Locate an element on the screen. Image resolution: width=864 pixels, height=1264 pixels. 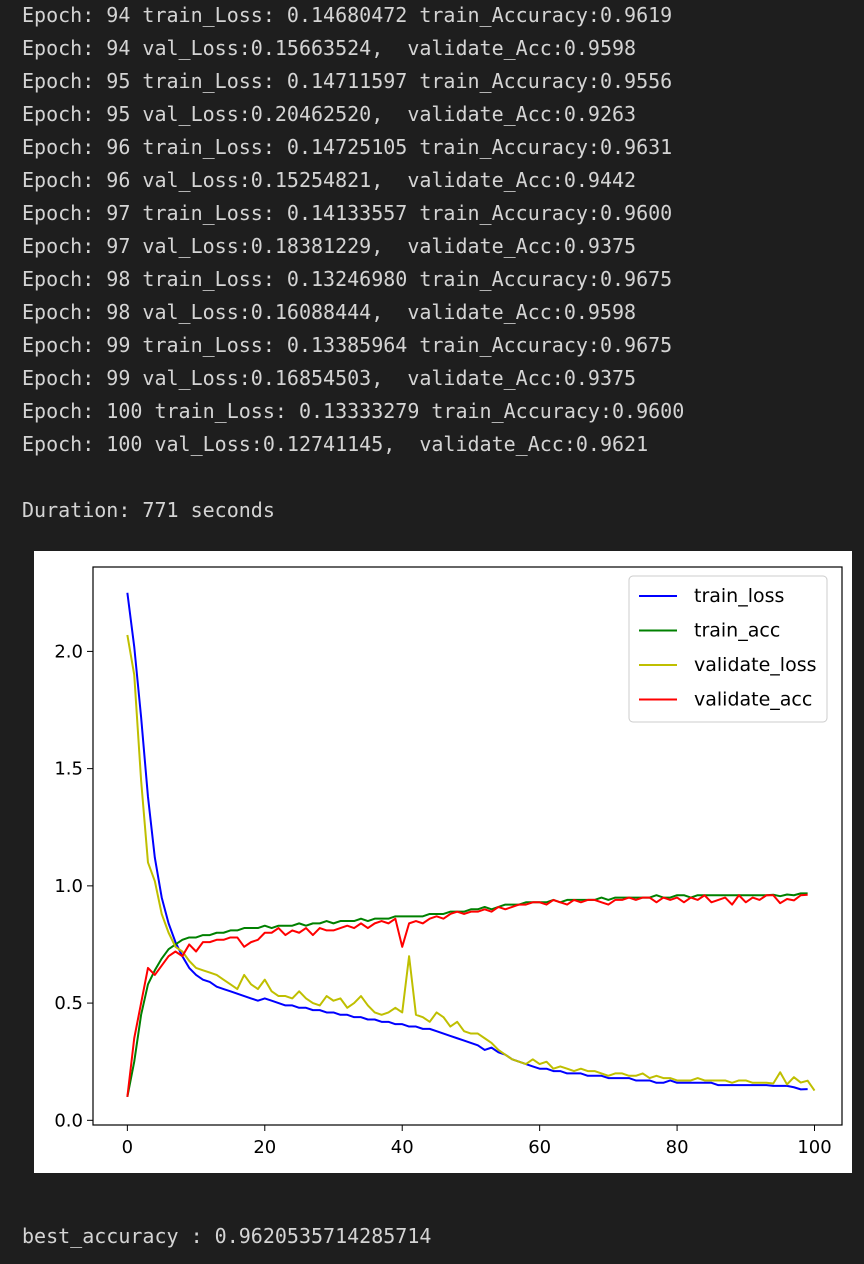
x-tick-label: 40 is located at coordinates (402, 1147).